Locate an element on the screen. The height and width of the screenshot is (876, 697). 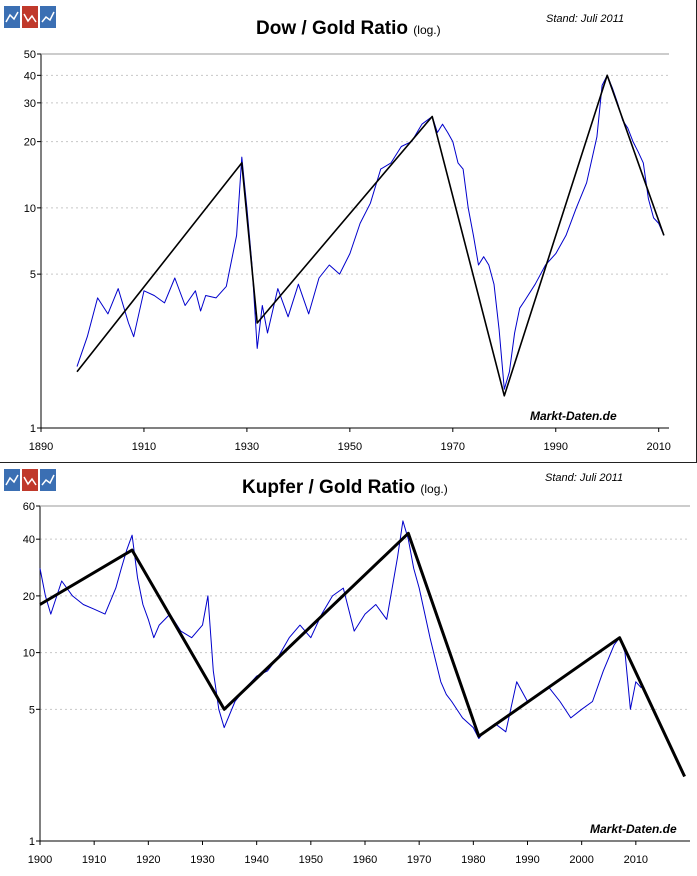
chart-title: Dow / Gold Ratio (log.) is located at coordinates (348, 28).